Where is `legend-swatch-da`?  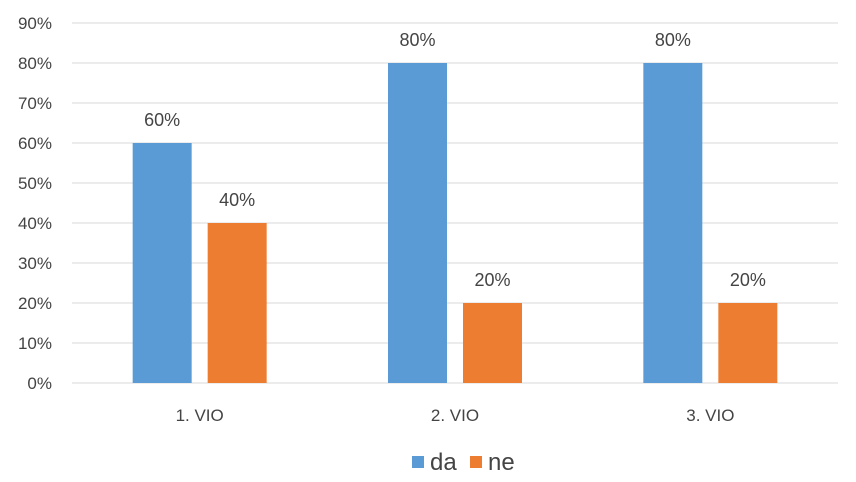 legend-swatch-da is located at coordinates (418, 462).